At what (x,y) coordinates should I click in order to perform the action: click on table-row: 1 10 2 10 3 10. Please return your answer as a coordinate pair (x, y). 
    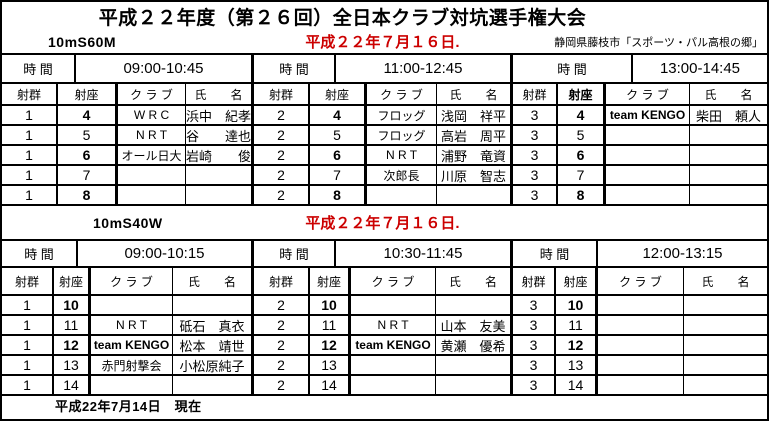
    Looking at the image, I should click on (384, 306).